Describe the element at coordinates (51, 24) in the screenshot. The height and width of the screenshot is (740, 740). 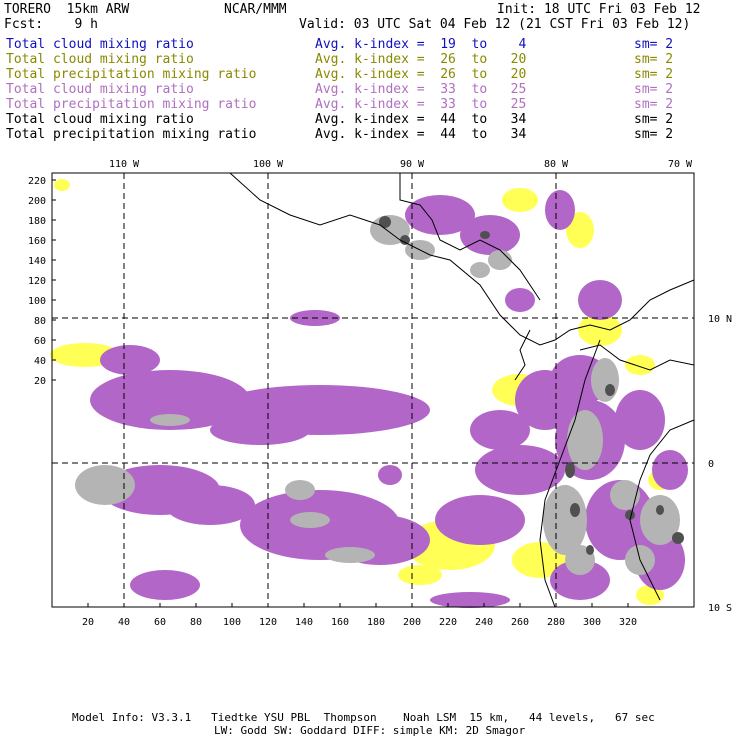
I see `forecast-hour: Fcst: 9 h` at that location.